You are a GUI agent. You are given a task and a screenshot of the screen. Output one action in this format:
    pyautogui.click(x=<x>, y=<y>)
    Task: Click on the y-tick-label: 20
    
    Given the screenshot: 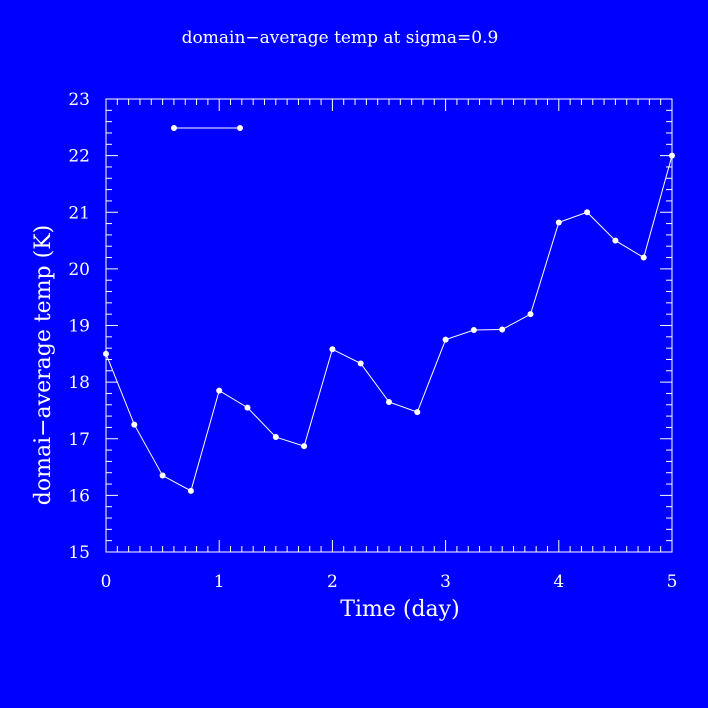 What is the action you would take?
    pyautogui.click(x=79, y=270)
    